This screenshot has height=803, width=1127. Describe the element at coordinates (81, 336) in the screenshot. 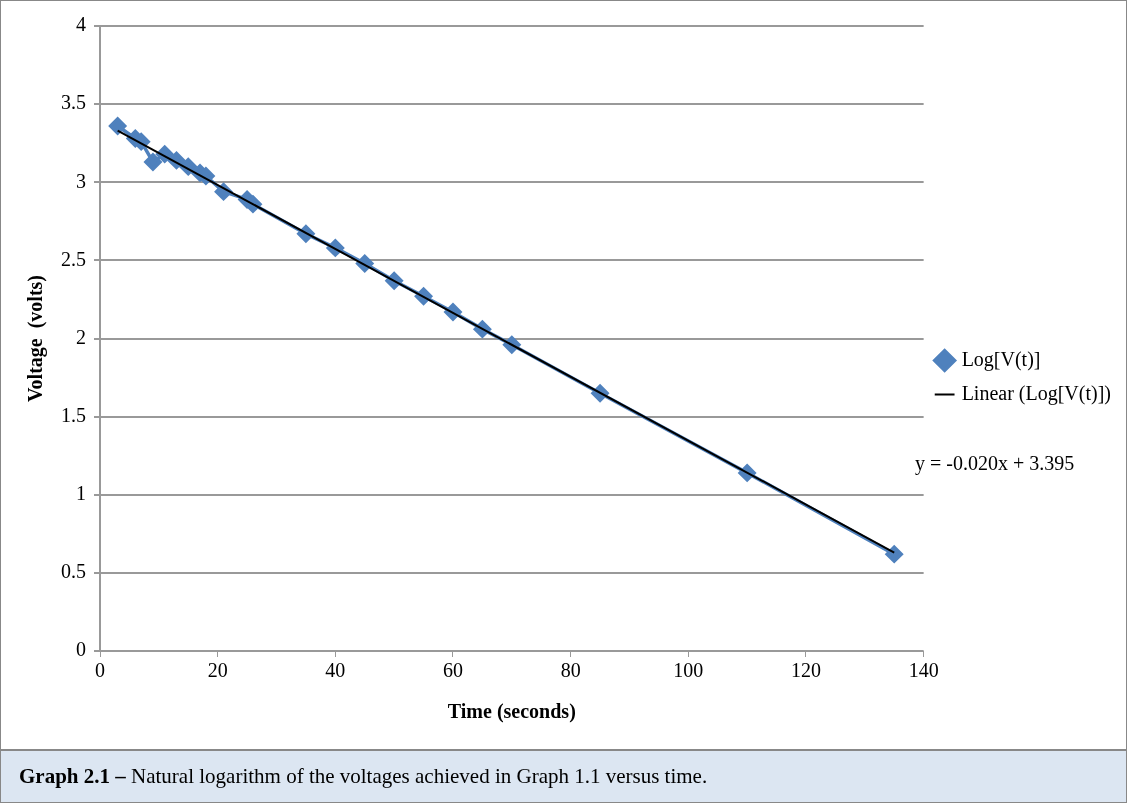

I see `y-tick-label: 2` at that location.